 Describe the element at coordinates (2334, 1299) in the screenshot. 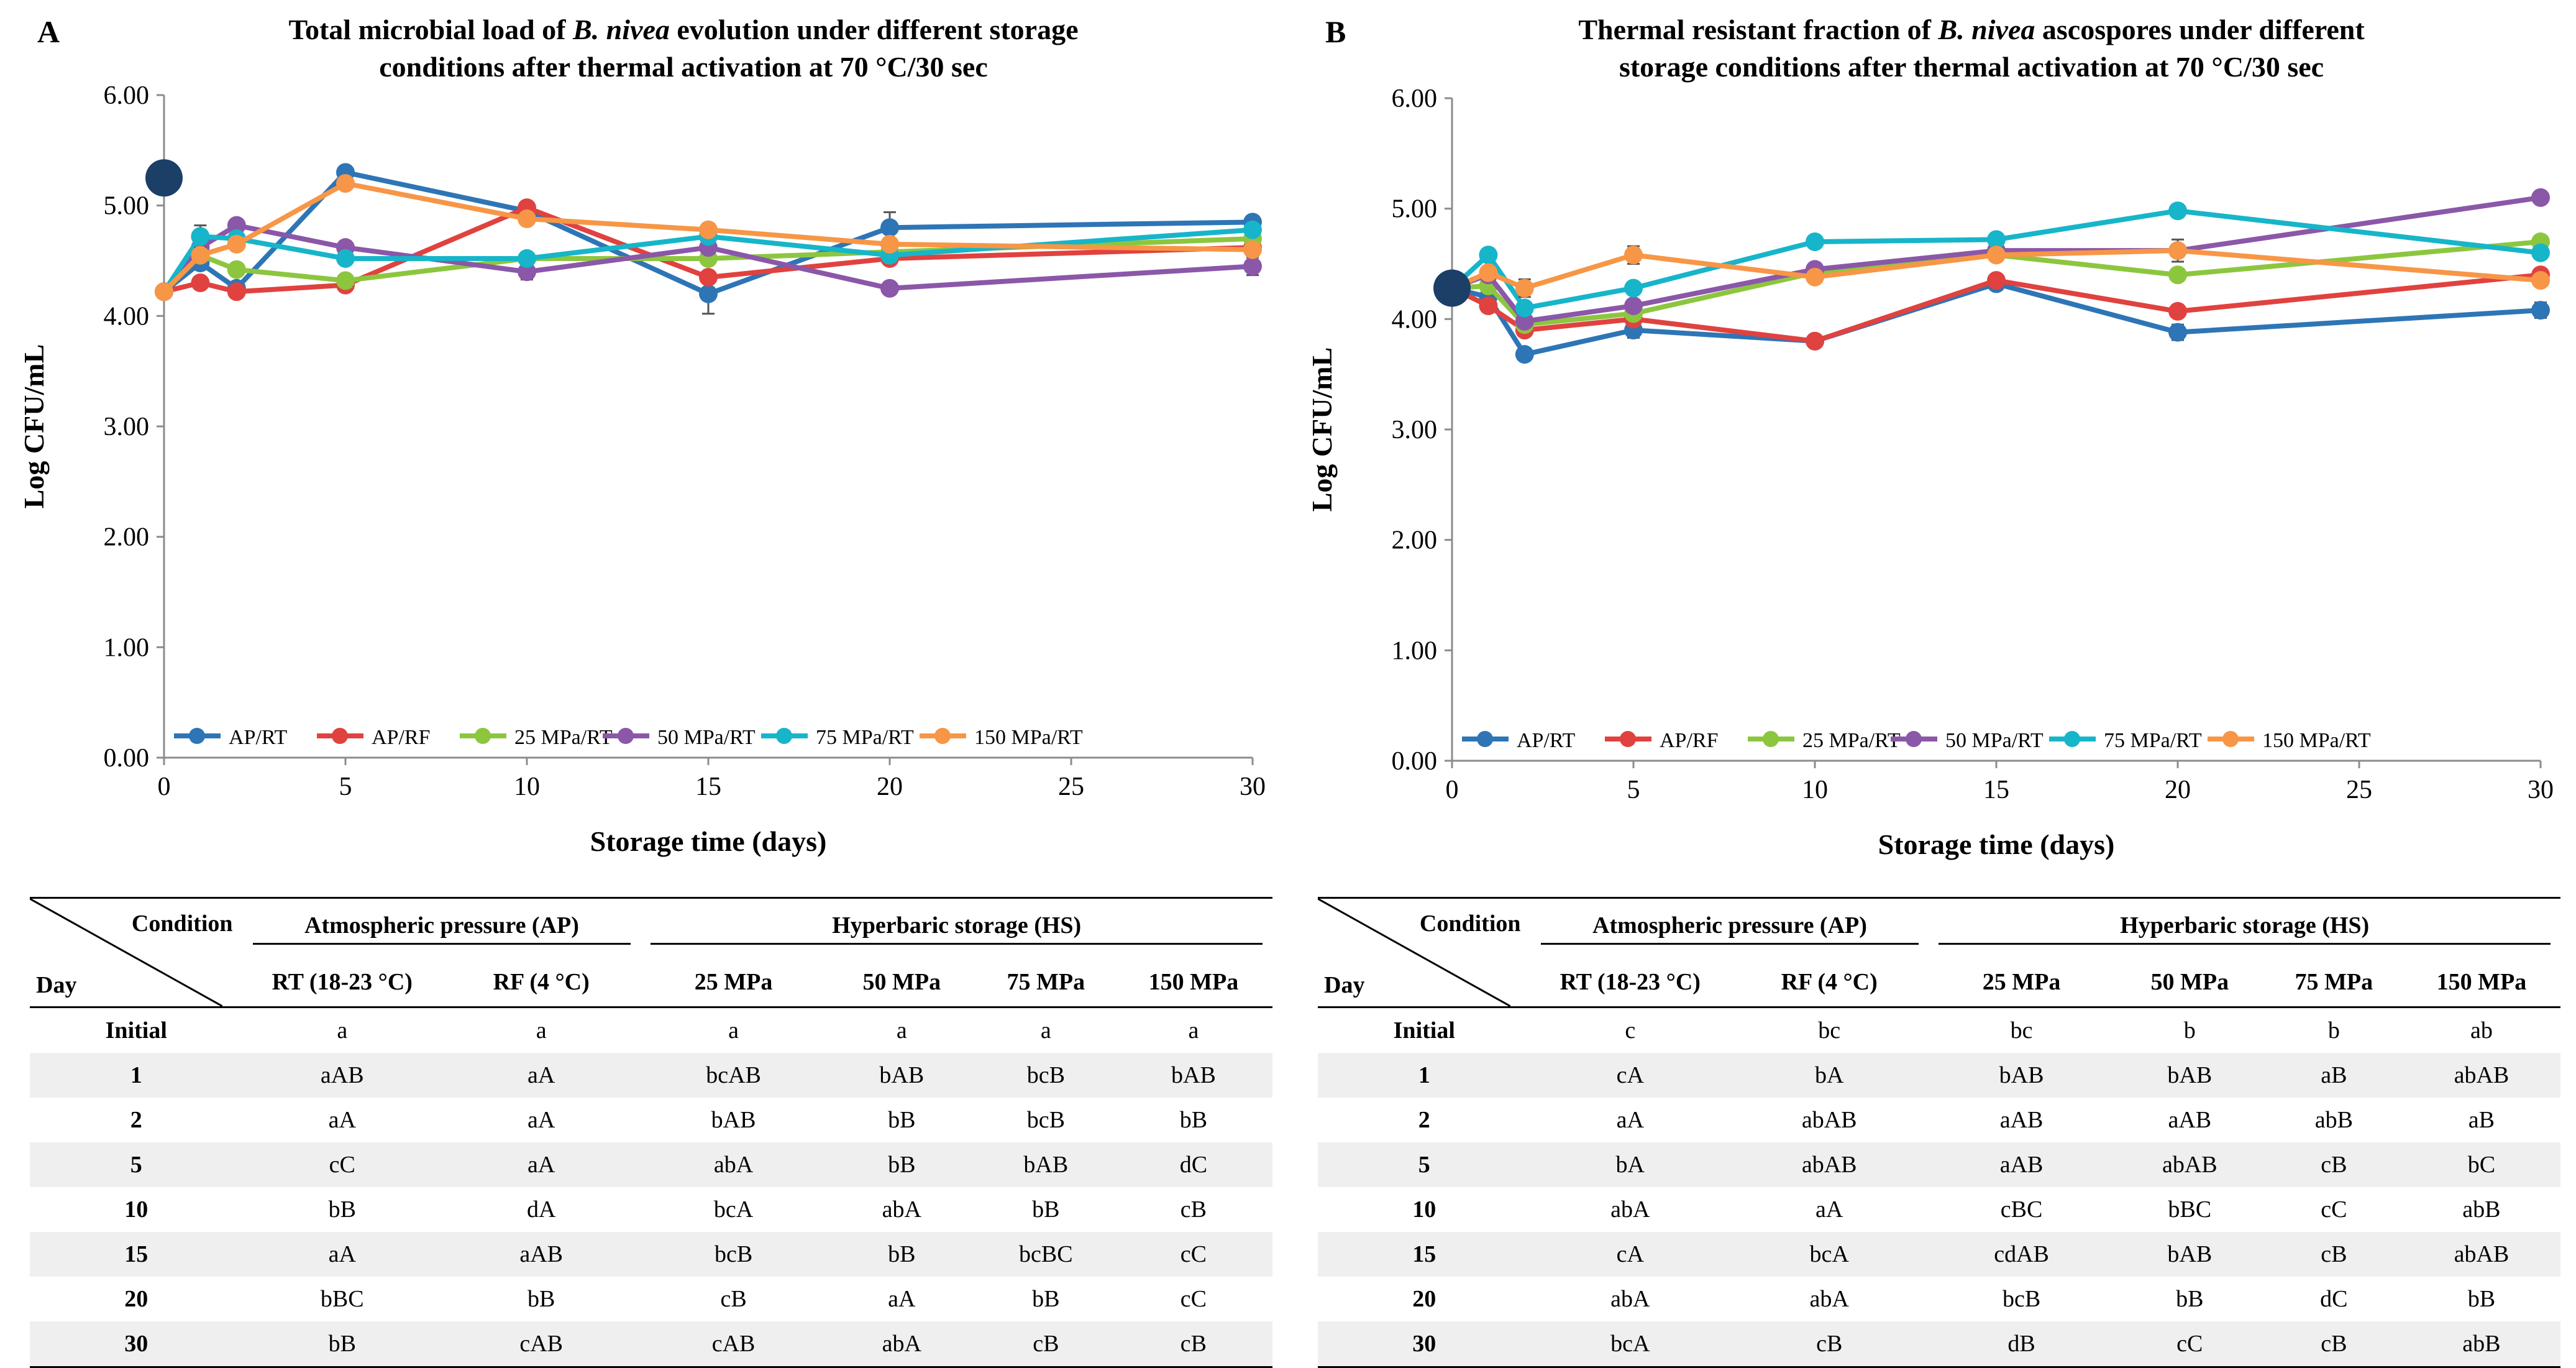

I see `table-cell: dC` at that location.